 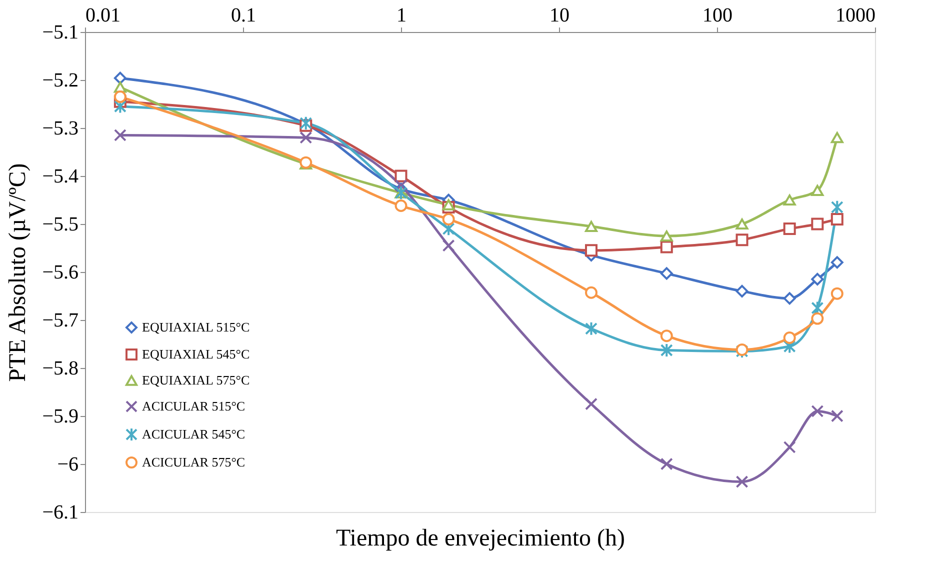 I want to click on legend-label: EQUIAXIAL 515°C, so click(x=196, y=327).